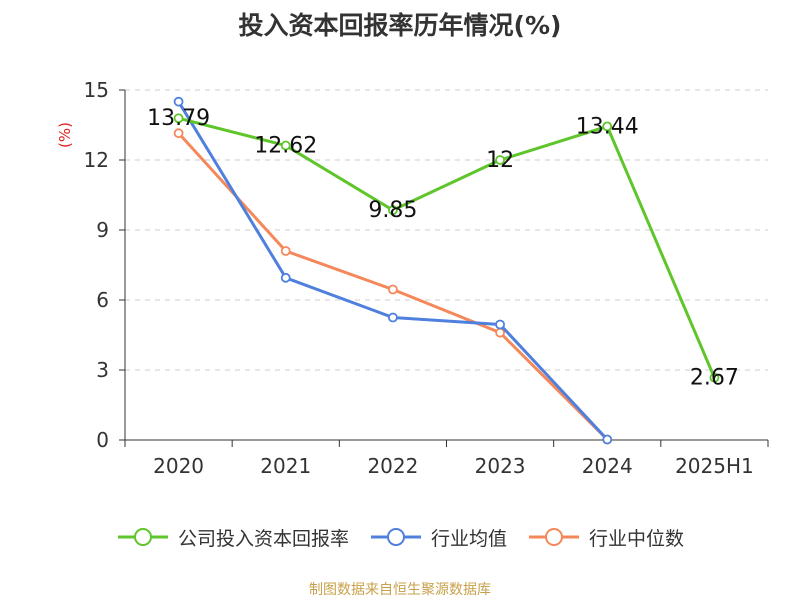  Describe the element at coordinates (392, 466) in the screenshot. I see `x-tick-label: 2022` at that location.